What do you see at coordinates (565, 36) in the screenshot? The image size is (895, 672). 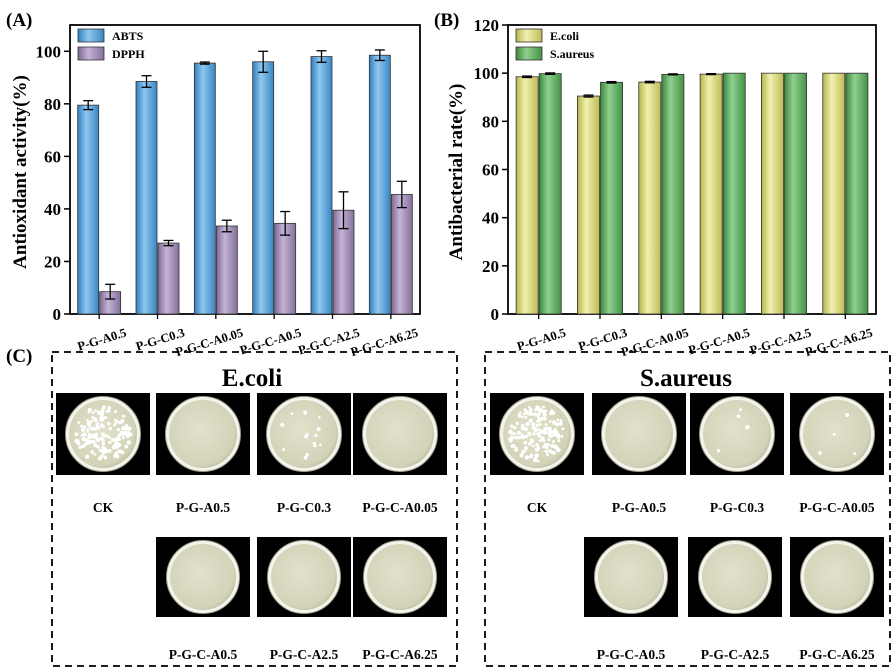 I see `legend-label: E.coli` at bounding box center [565, 36].